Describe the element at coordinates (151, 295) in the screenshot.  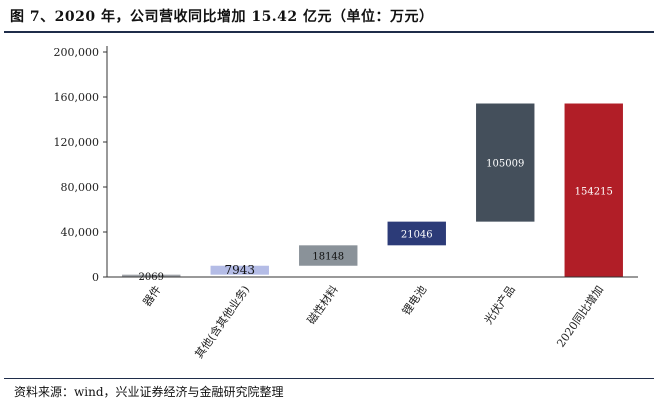
I see `x-tick-label: 器件` at that location.